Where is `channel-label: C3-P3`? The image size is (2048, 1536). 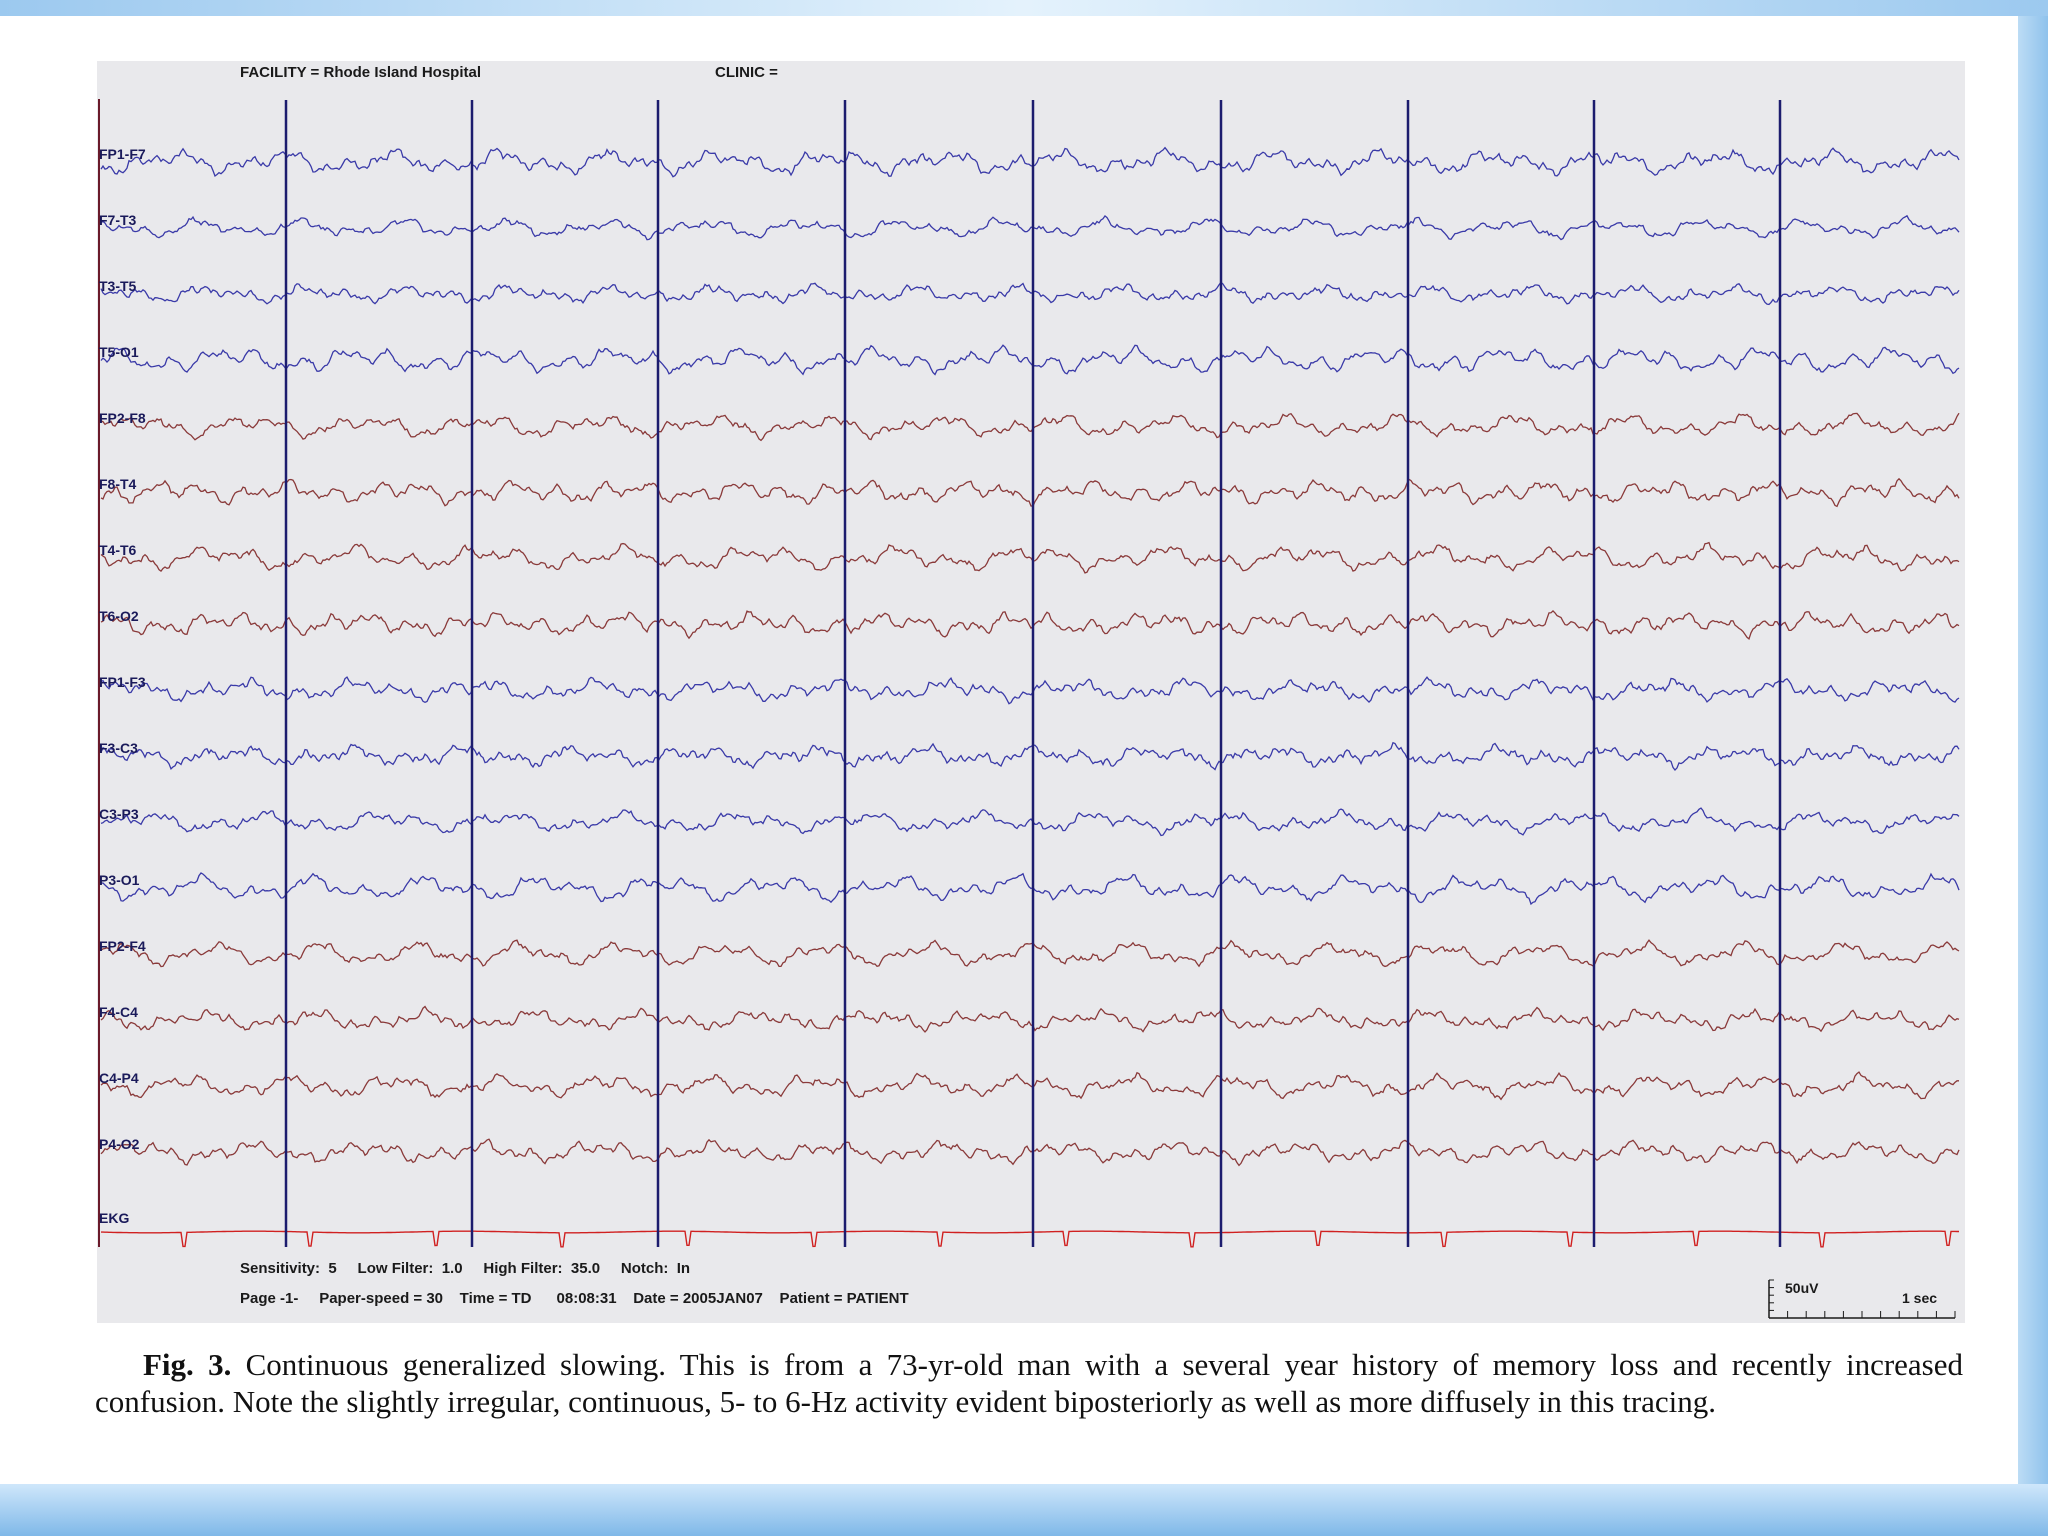
channel-label: C3-P3 is located at coordinates (119, 814).